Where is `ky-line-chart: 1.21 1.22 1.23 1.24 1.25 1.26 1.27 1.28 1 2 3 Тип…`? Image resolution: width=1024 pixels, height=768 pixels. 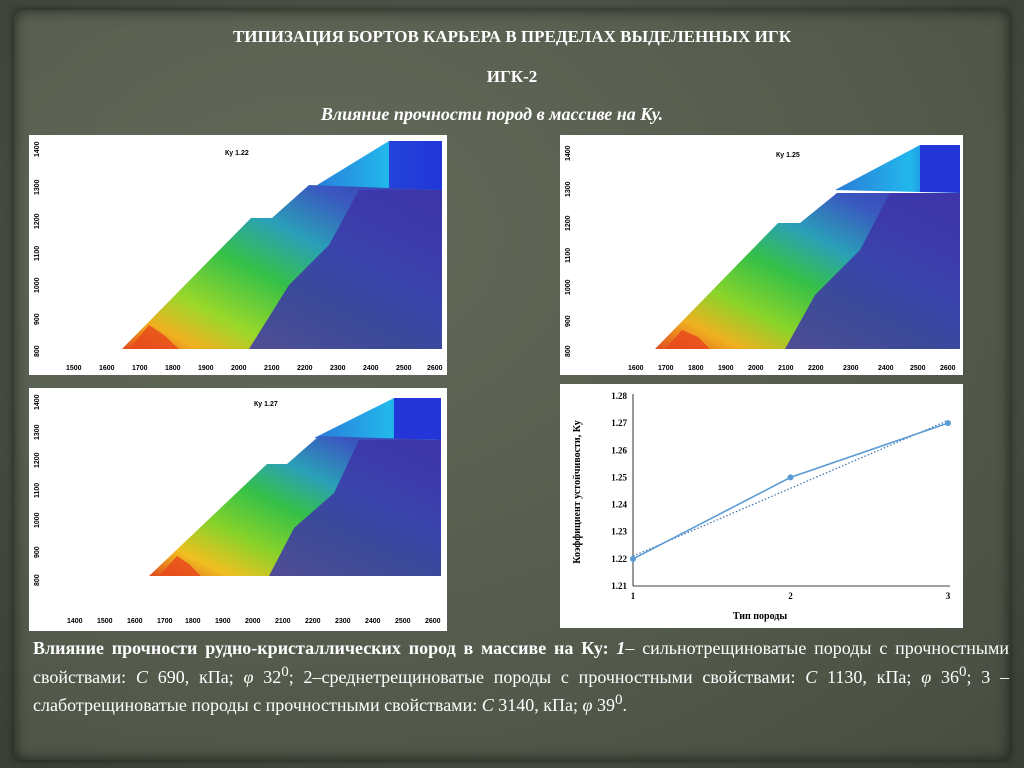
ky-line-chart: 1.21 1.22 1.23 1.24 1.25 1.26 1.27 1.28 1 2 3 Тип… is located at coordinates (761, 506).